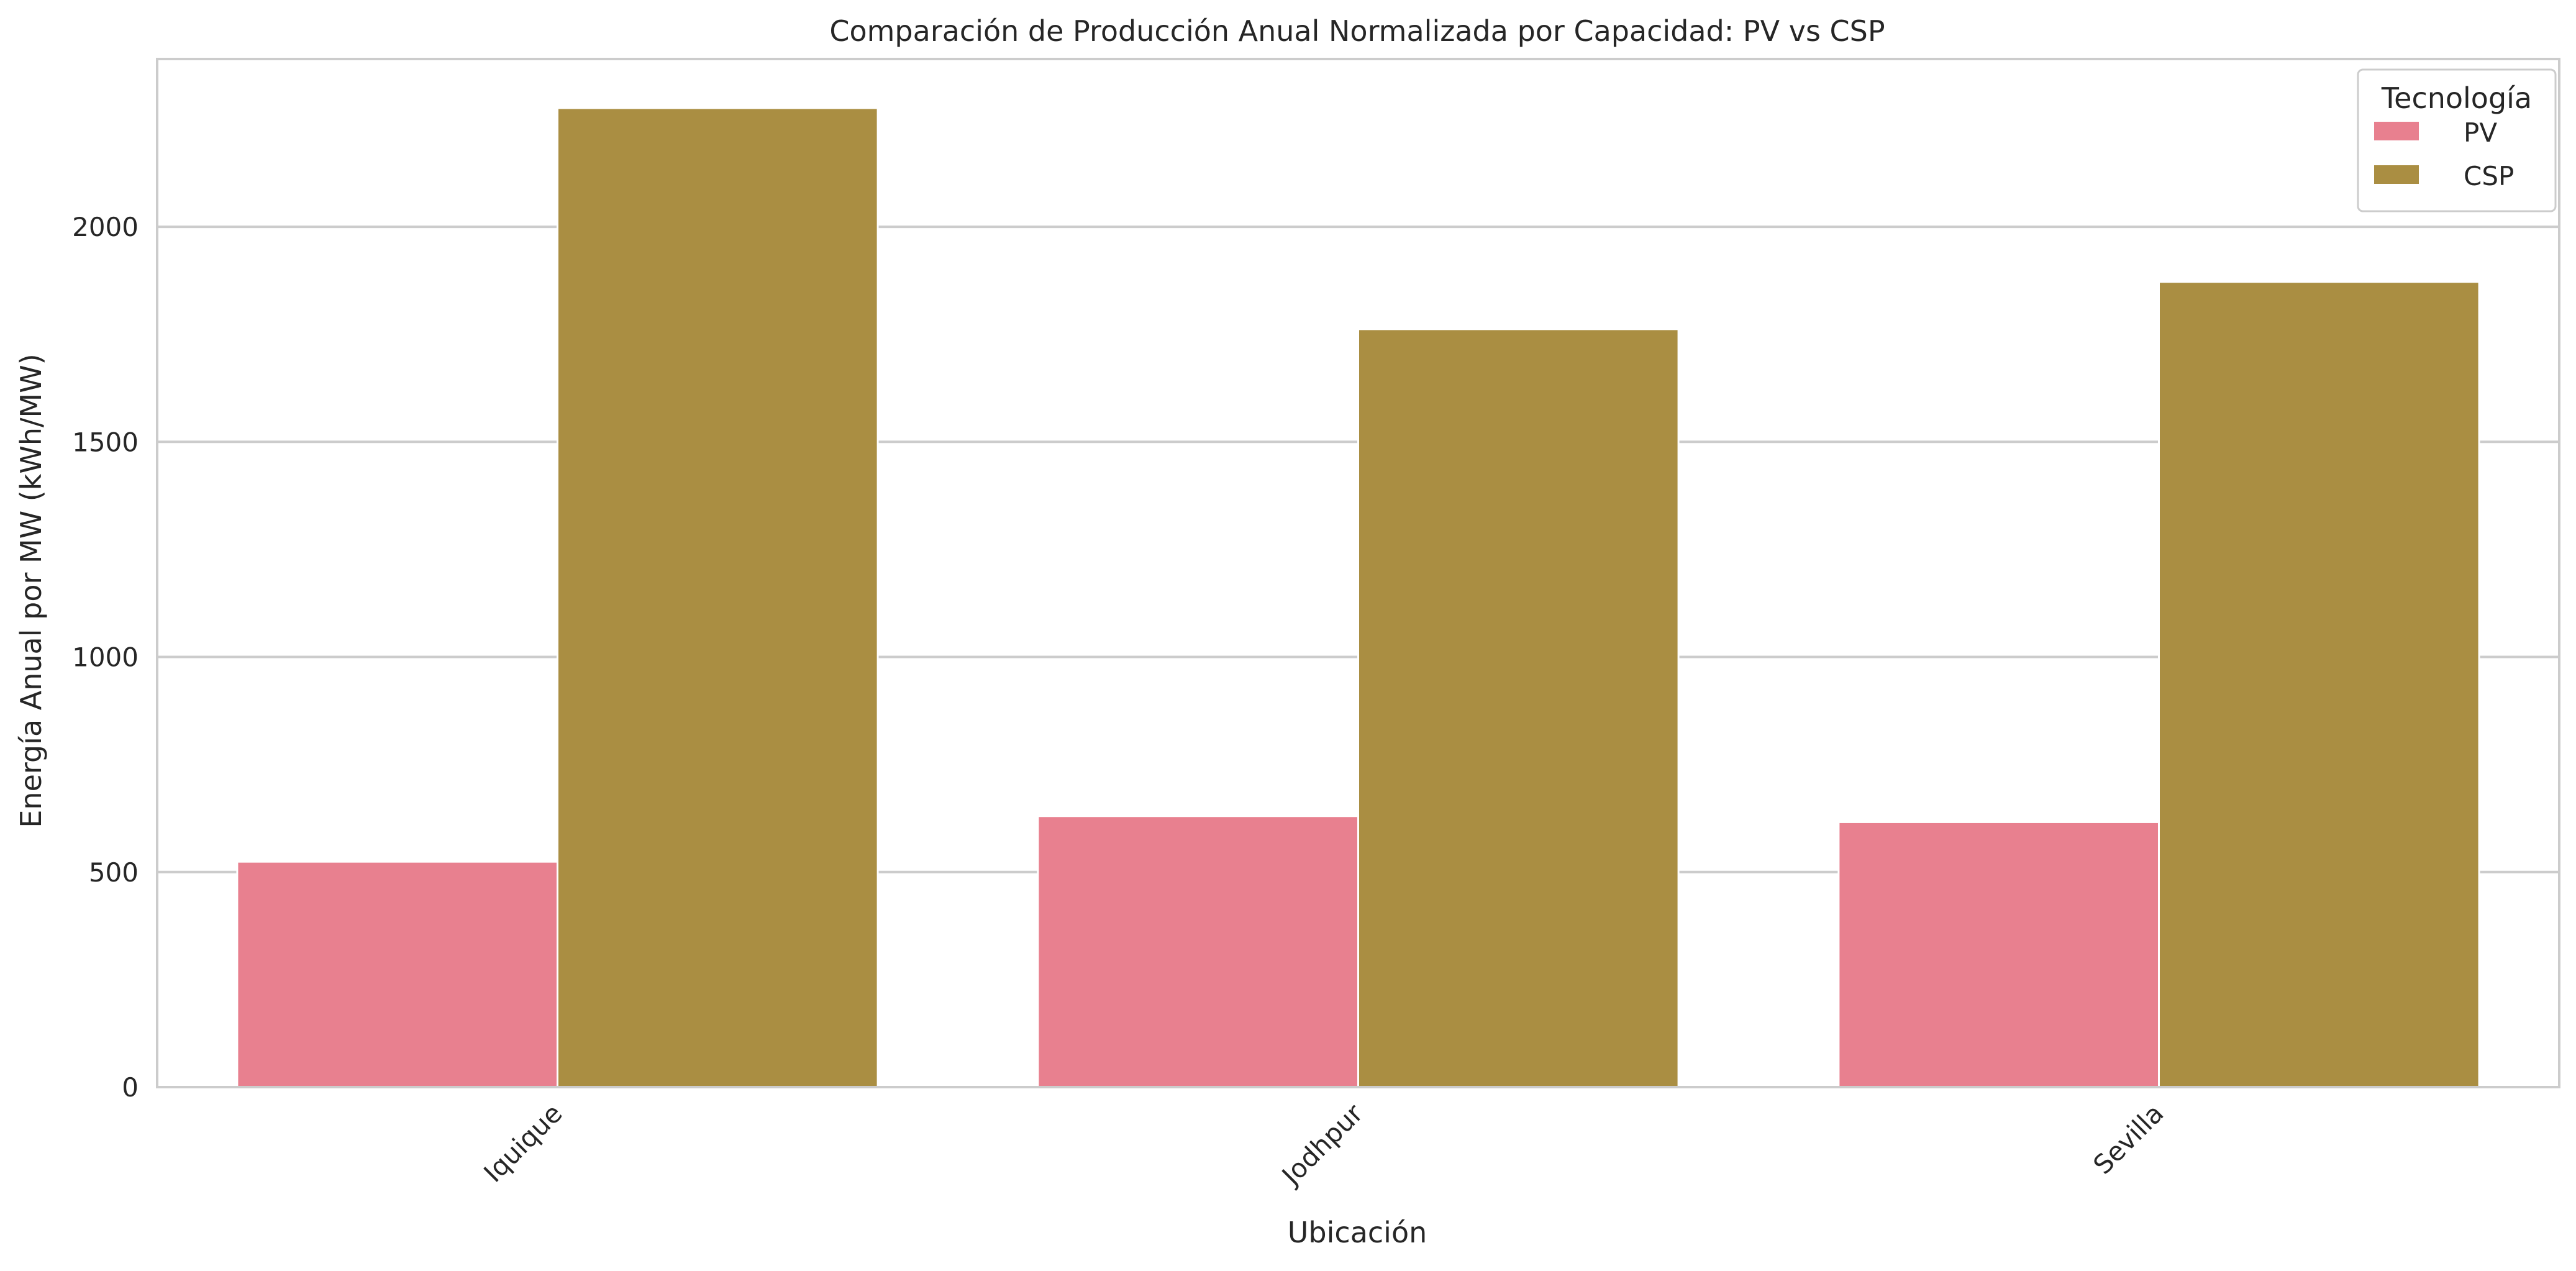 This screenshot has height=1271, width=2576. I want to click on bar-csp-iquique, so click(718, 597).